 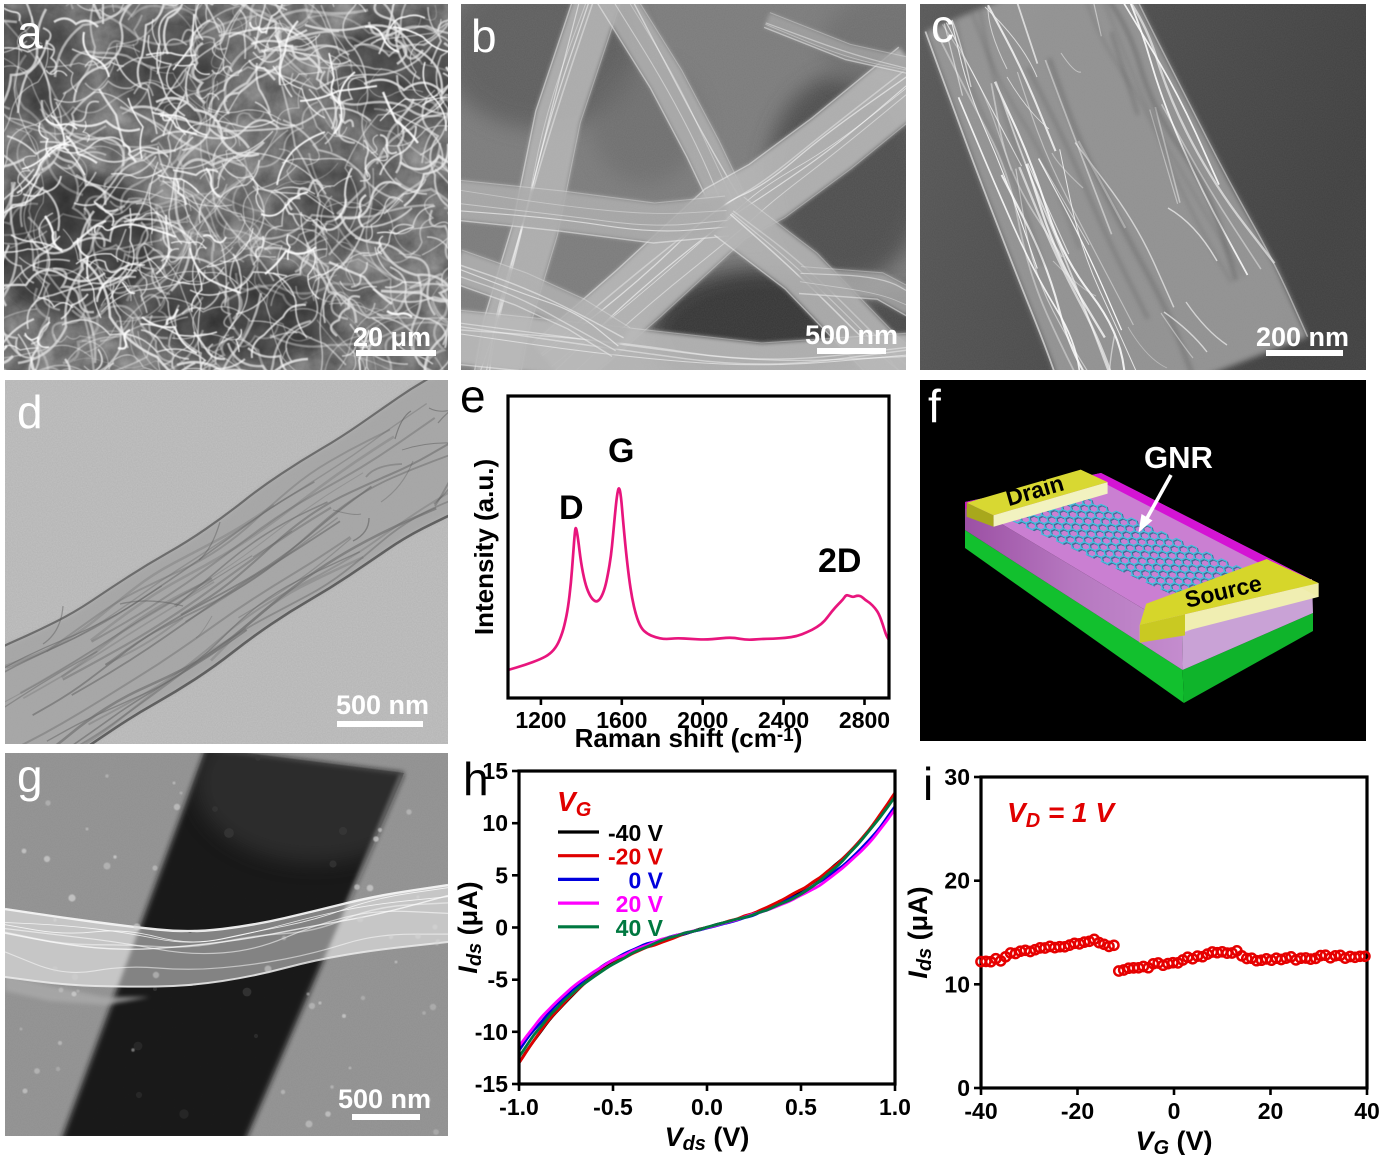 I want to click on svg-text: -20, so click(x=1077, y=1111).